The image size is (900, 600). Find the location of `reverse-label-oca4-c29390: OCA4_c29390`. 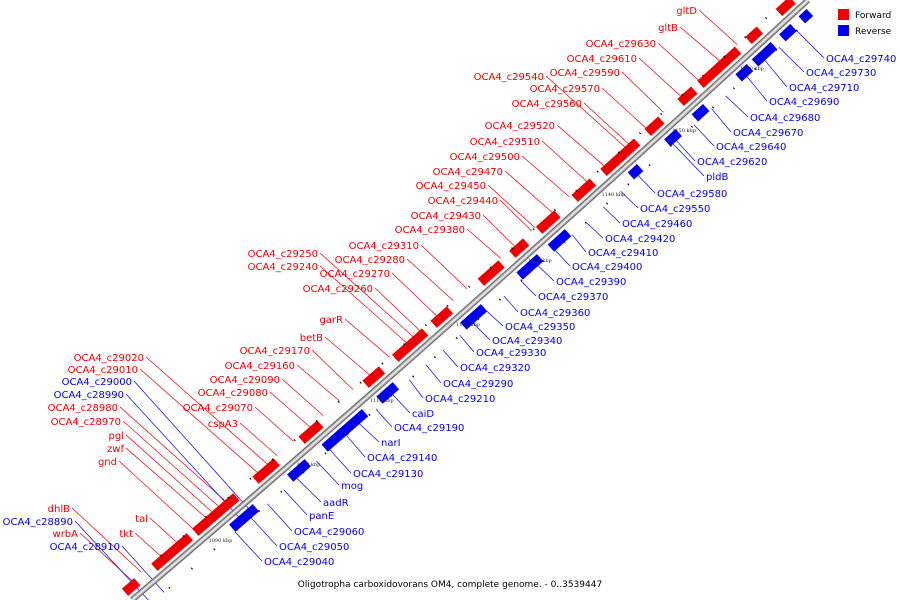

reverse-label-oca4-c29390: OCA4_c29390 is located at coordinates (591, 282).